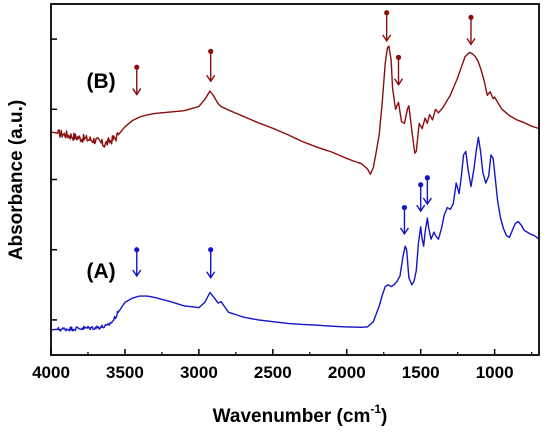 The height and width of the screenshot is (432, 550). What do you see at coordinates (100, 271) in the screenshot?
I see `series-label-1: (A)` at bounding box center [100, 271].